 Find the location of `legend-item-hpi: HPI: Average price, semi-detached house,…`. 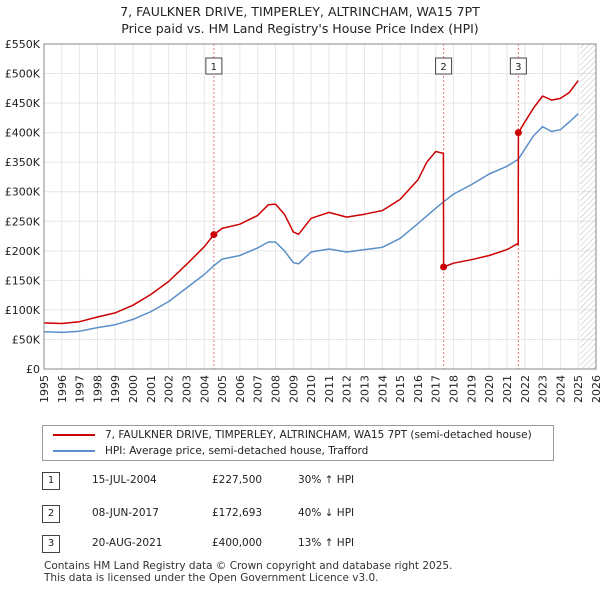

legend-item-hpi: HPI: Average price, semi-detached house,… is located at coordinates (210, 451).